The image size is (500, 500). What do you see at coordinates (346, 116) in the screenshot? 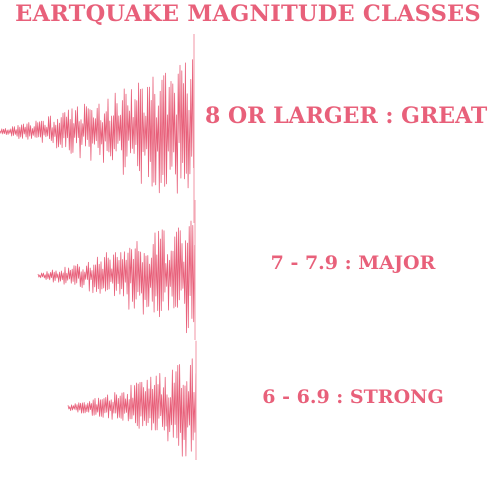
I see `class-label-great: 8 OR LARGER : GREAT` at bounding box center [346, 116].